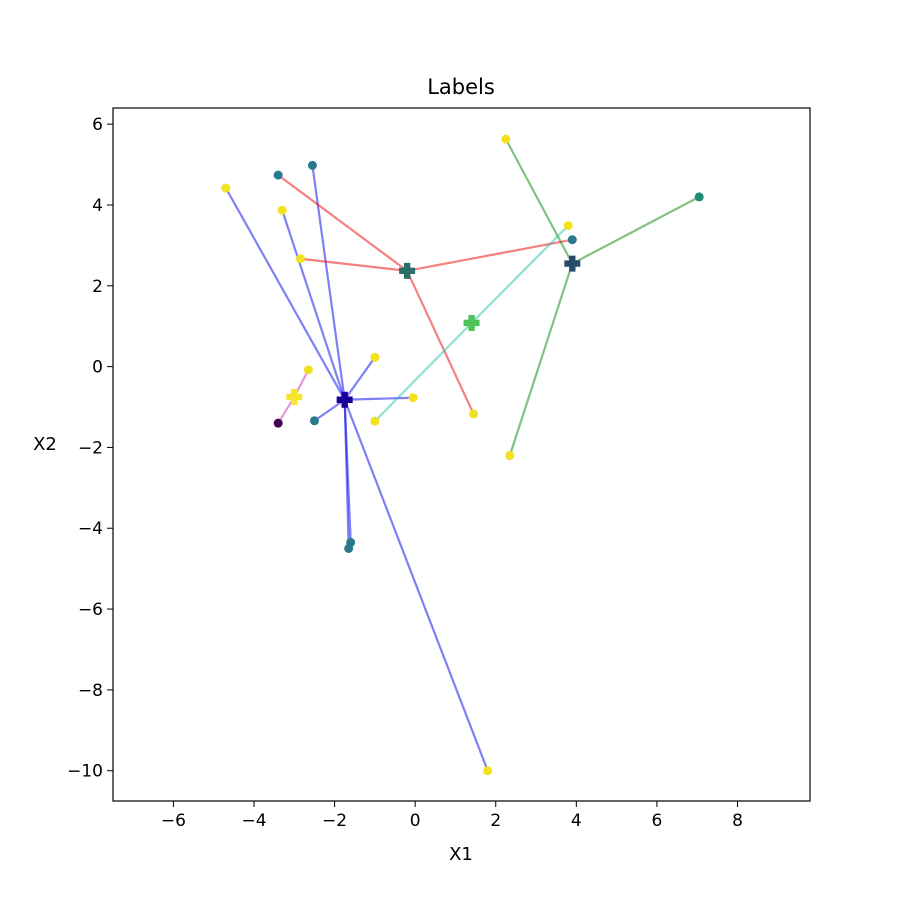 Image resolution: width=900 pixels, height=900 pixels. Describe the element at coordinates (90, 691) in the screenshot. I see `y-tick-label: −8` at that location.